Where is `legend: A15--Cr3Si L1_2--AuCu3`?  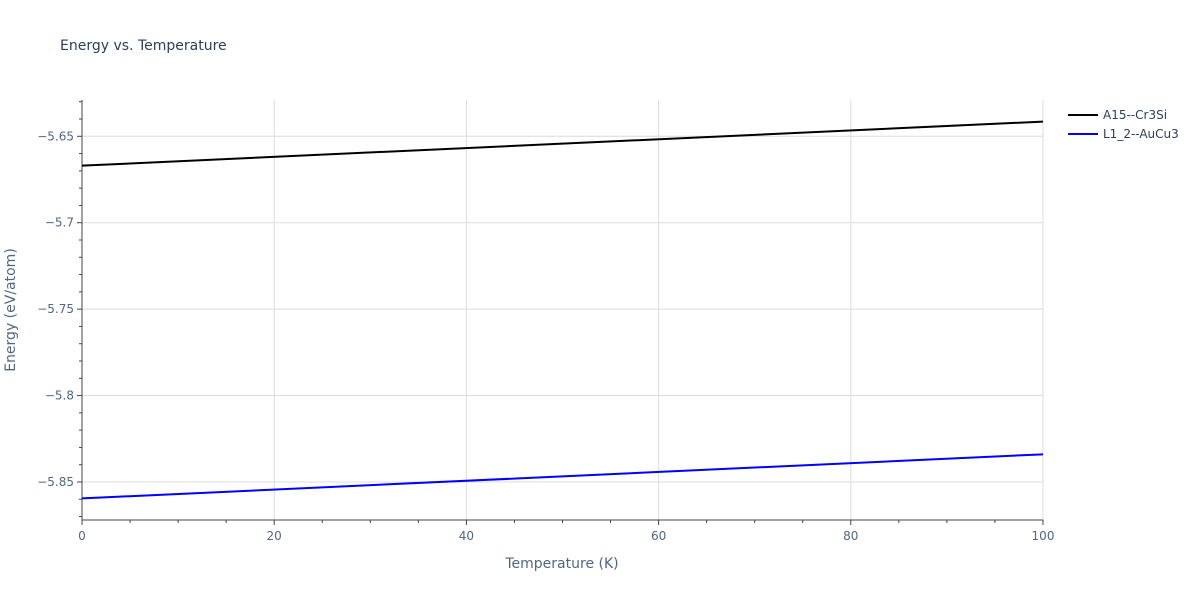 legend: A15--Cr3Si L1_2--AuCu3 is located at coordinates (1123, 124).